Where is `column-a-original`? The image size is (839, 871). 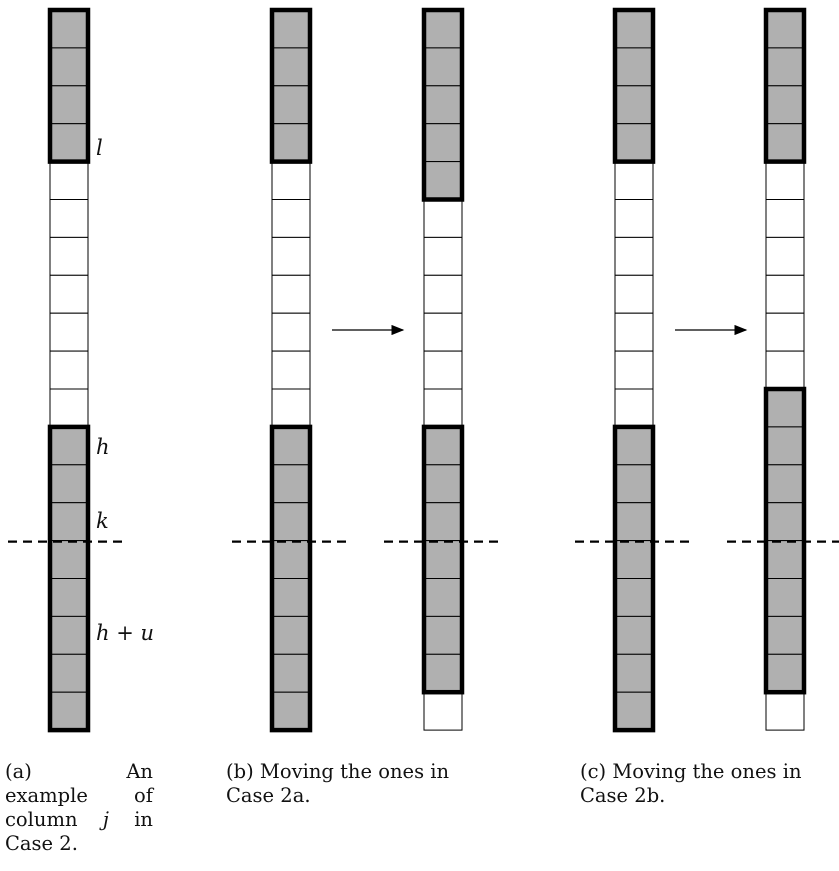 column-a-original is located at coordinates (69, 370).